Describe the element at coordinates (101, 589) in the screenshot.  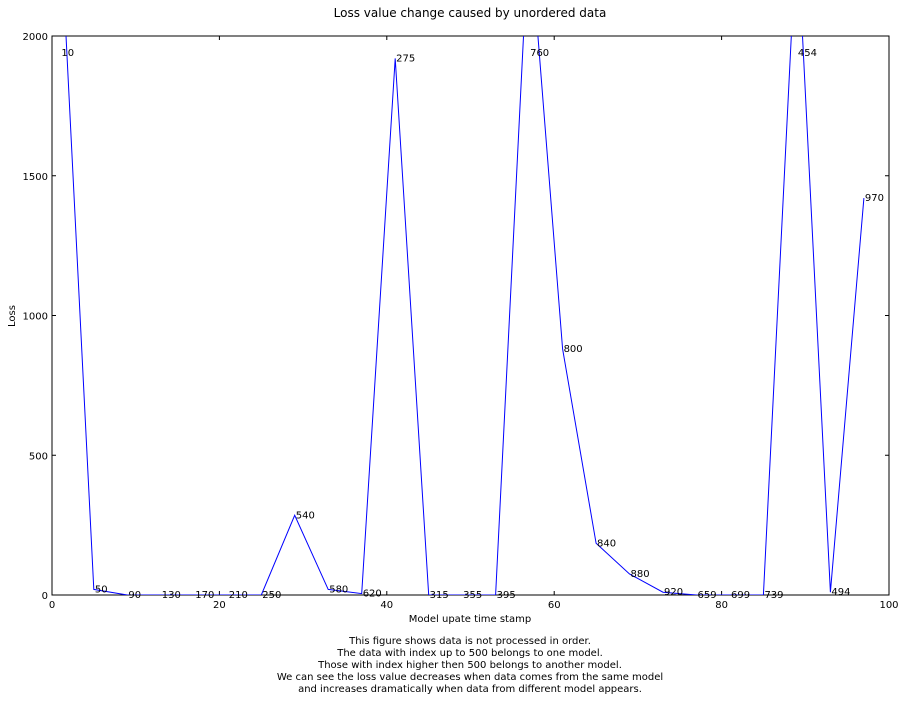
I see `point-label: 50` at that location.